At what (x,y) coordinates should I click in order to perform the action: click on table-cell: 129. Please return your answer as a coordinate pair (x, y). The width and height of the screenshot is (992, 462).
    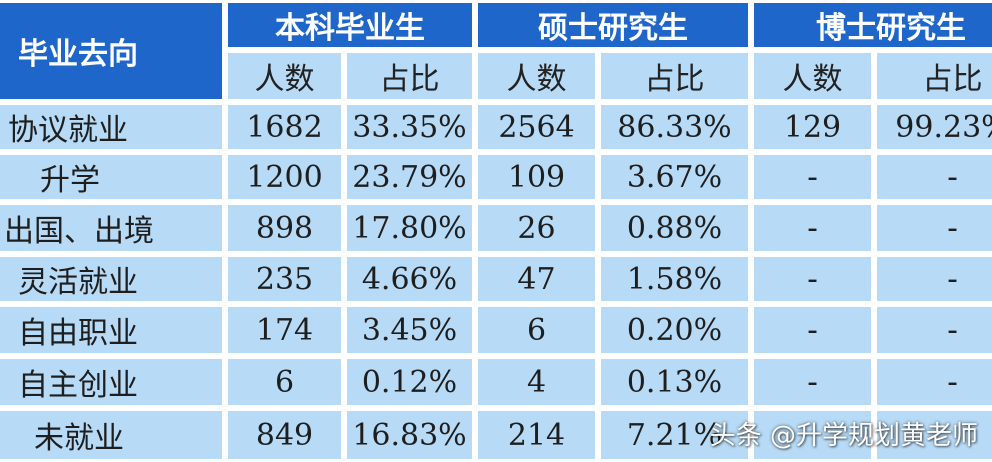
    Looking at the image, I should click on (812, 127).